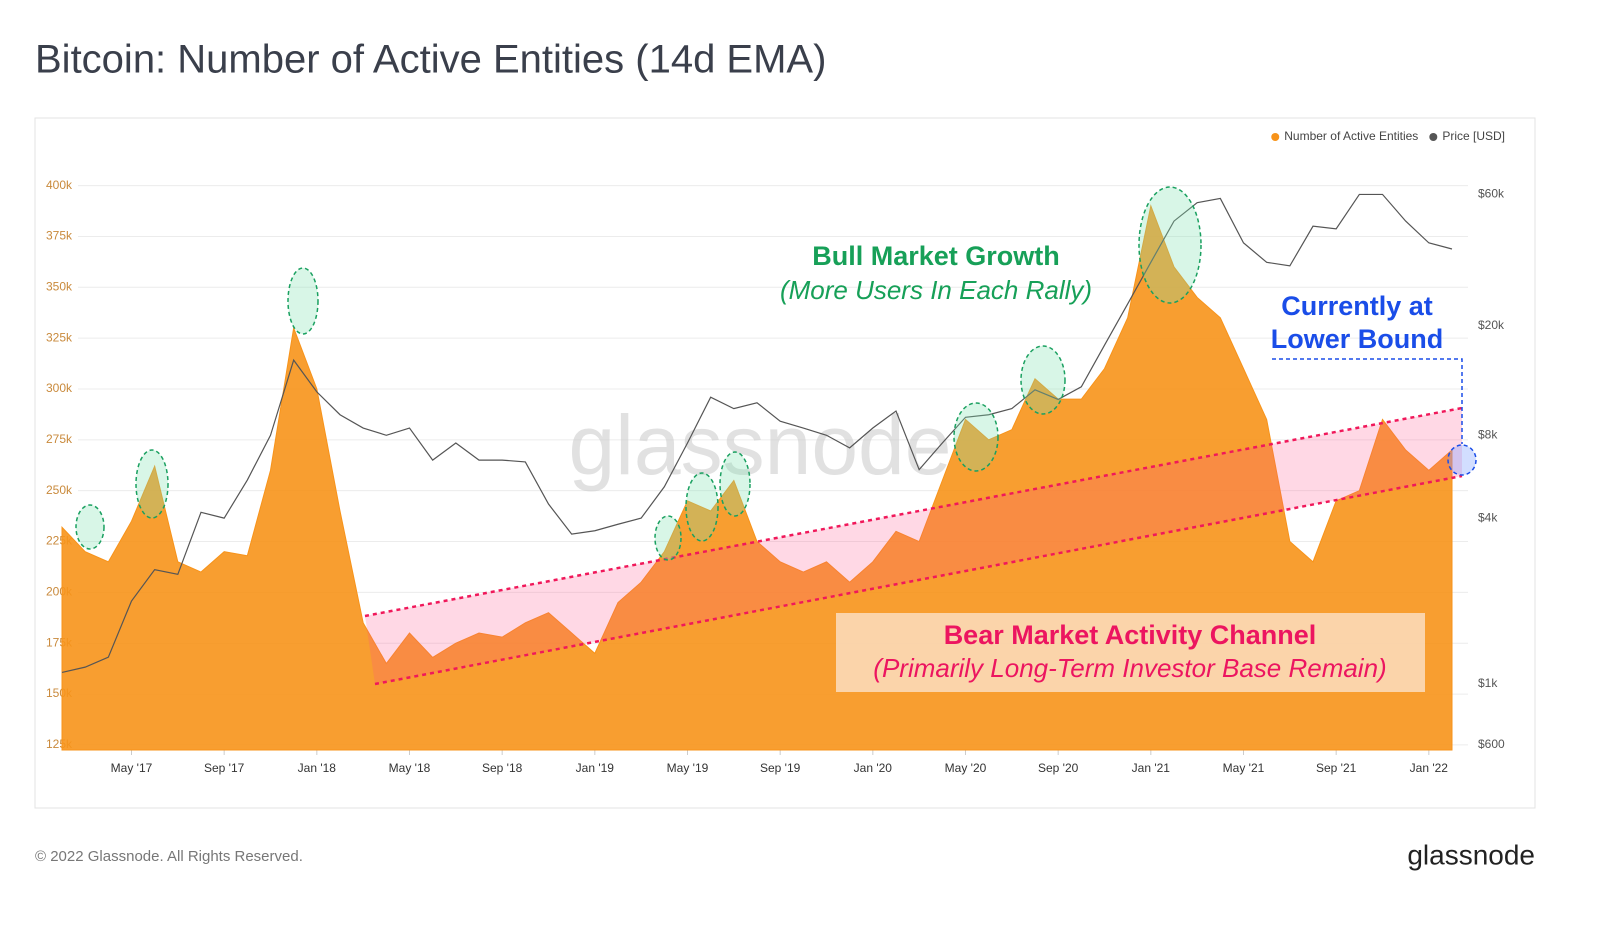  Describe the element at coordinates (873, 768) in the screenshot. I see `x-tick-label: Jan '20` at that location.